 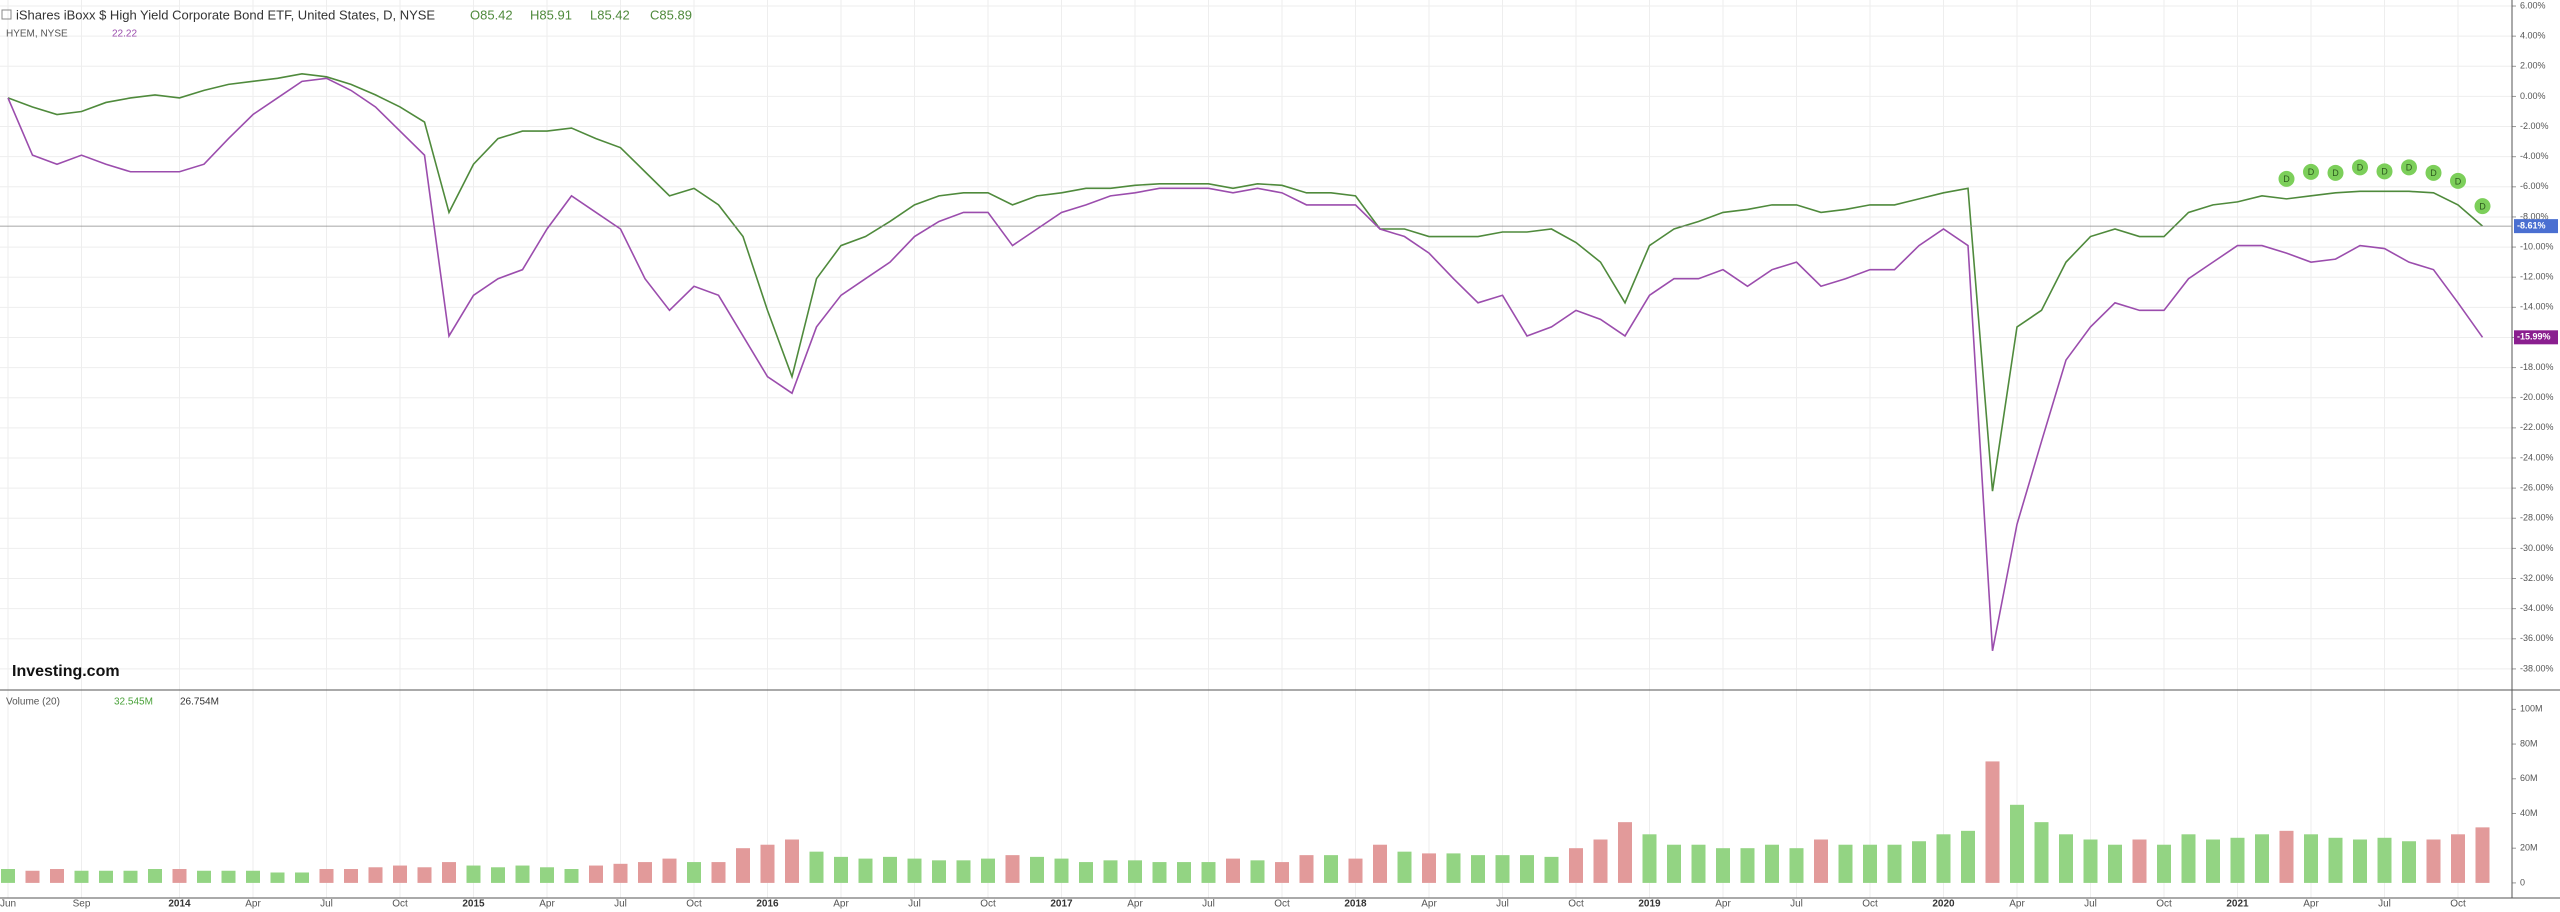 What do you see at coordinates (2533, 5) in the screenshot?
I see `y-tick-label: 6.00%` at bounding box center [2533, 5].